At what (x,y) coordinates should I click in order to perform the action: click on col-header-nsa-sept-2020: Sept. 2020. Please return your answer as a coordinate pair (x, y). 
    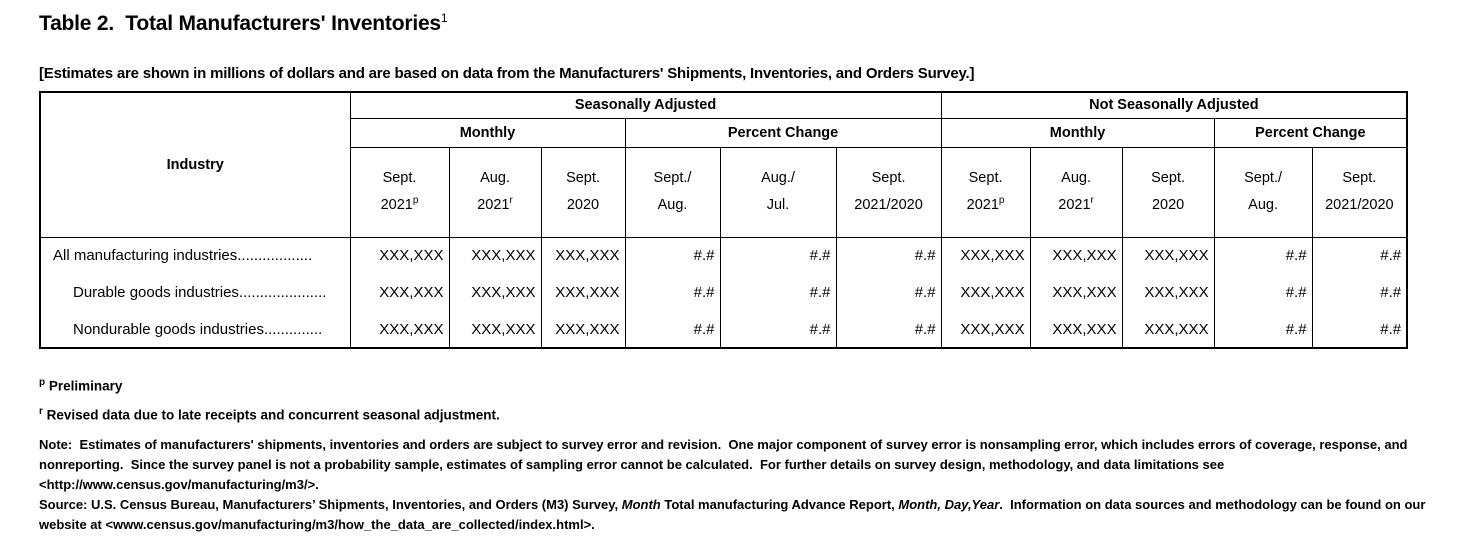
    Looking at the image, I should click on (1168, 192).